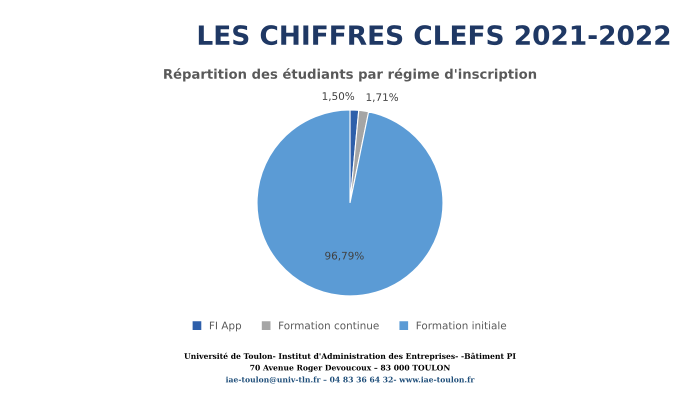 Image resolution: width=700 pixels, height=394 pixels. What do you see at coordinates (382, 97) in the screenshot?
I see `data-label: 1,71%` at bounding box center [382, 97].